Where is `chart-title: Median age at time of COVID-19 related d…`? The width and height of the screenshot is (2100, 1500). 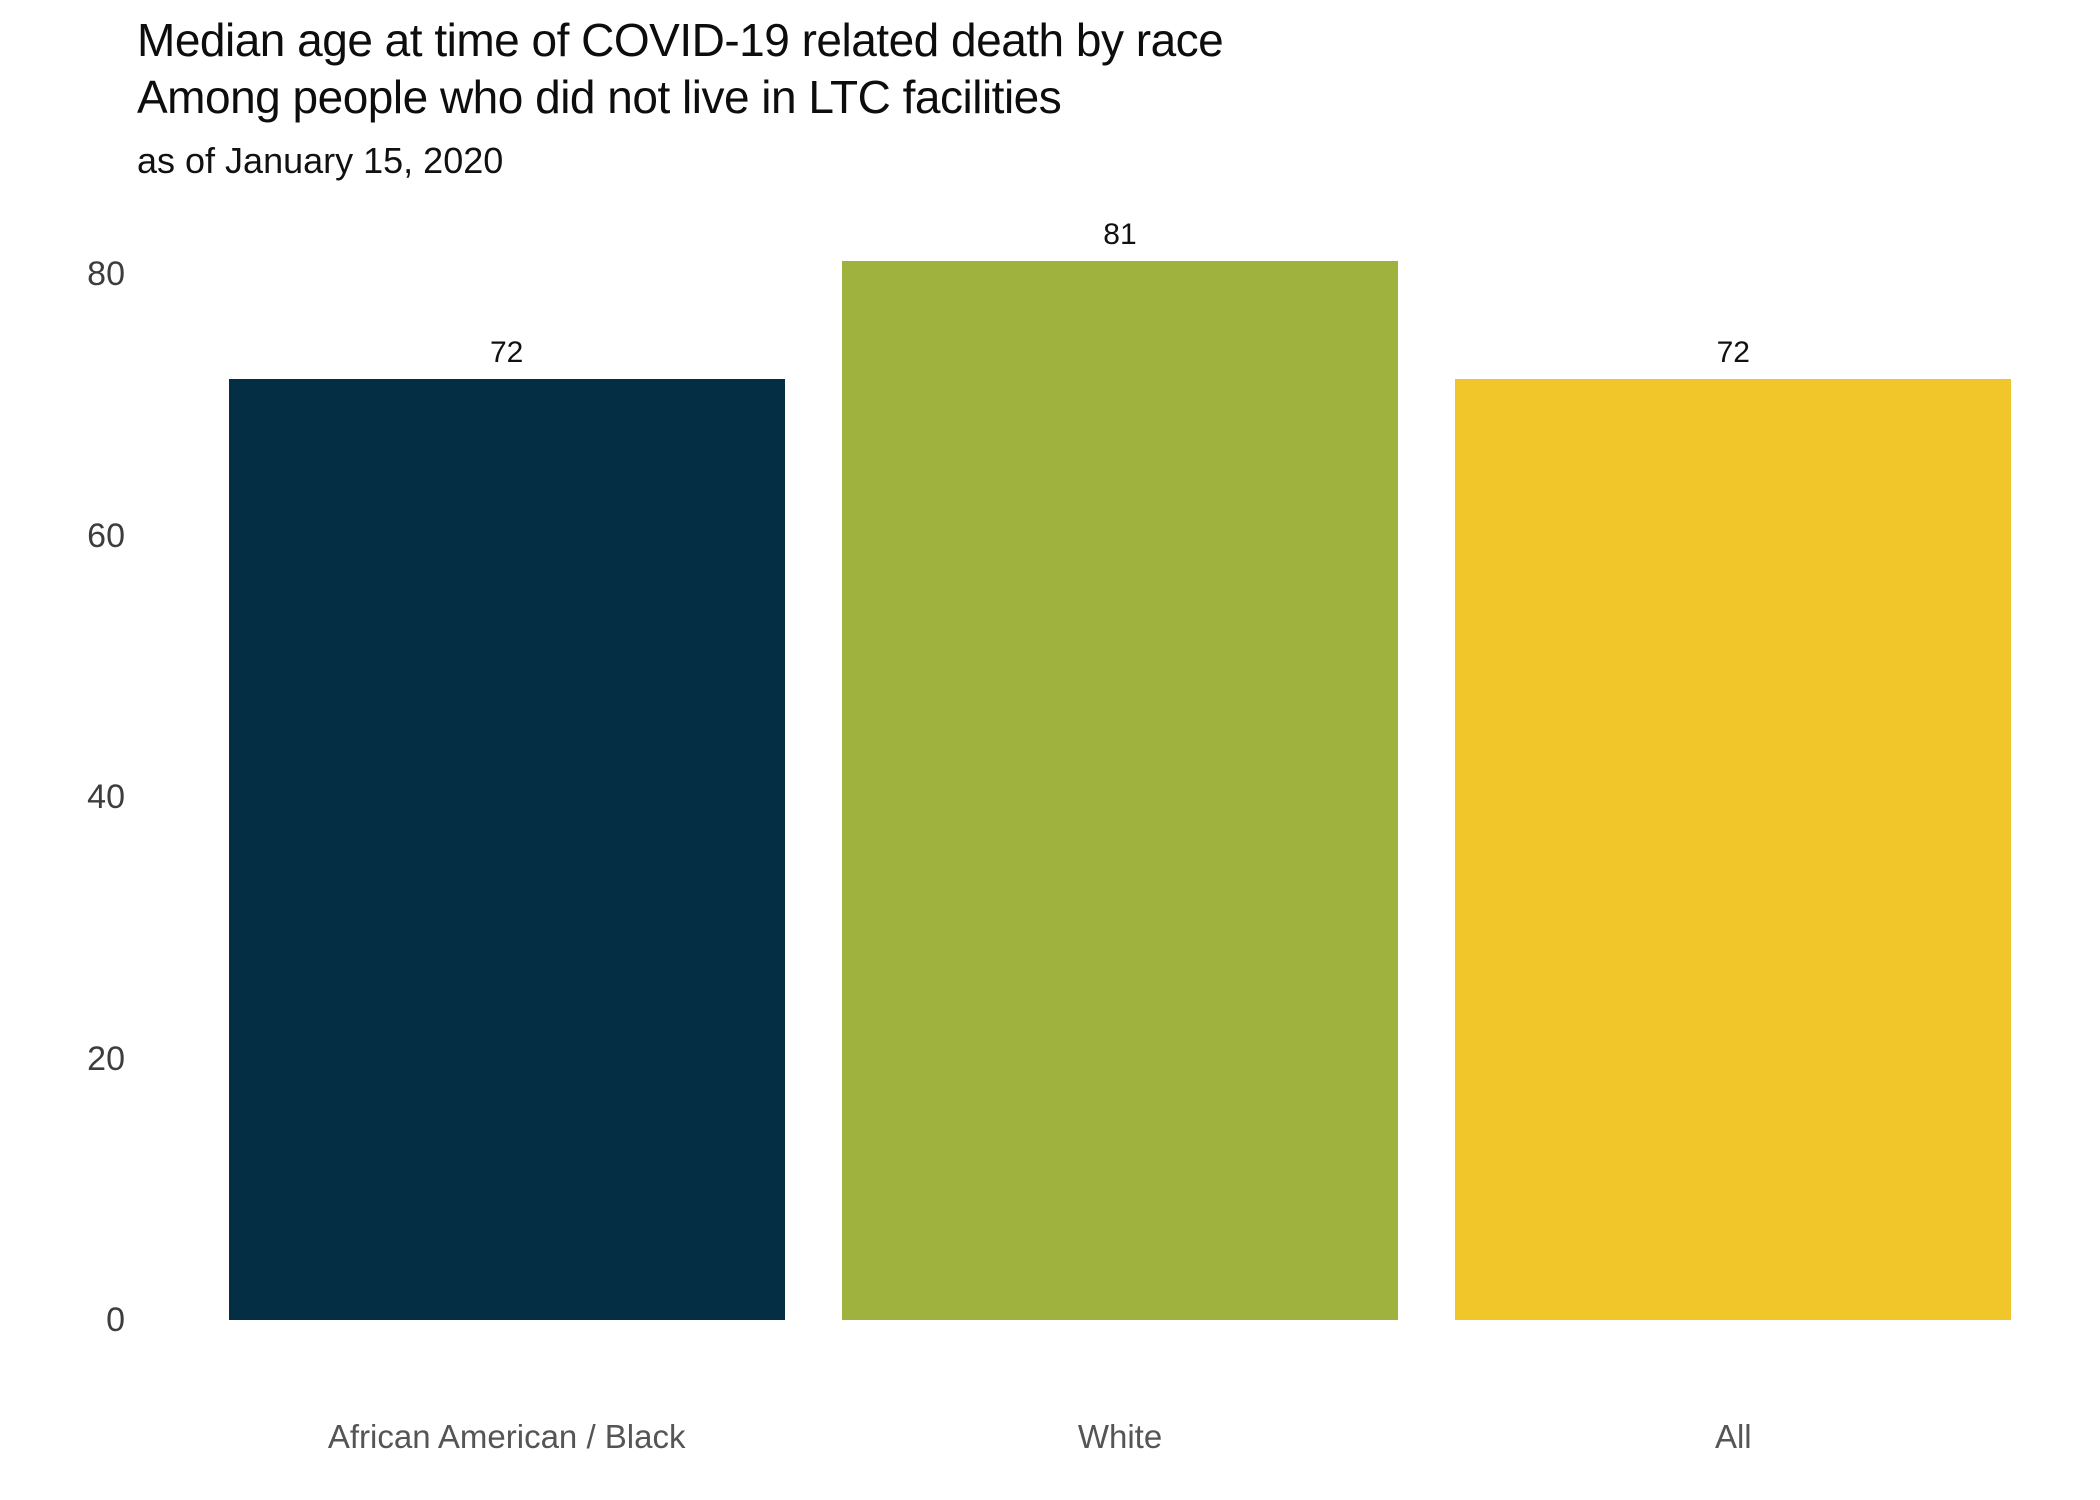 chart-title: Median age at time of COVID-19 related d… is located at coordinates (680, 69).